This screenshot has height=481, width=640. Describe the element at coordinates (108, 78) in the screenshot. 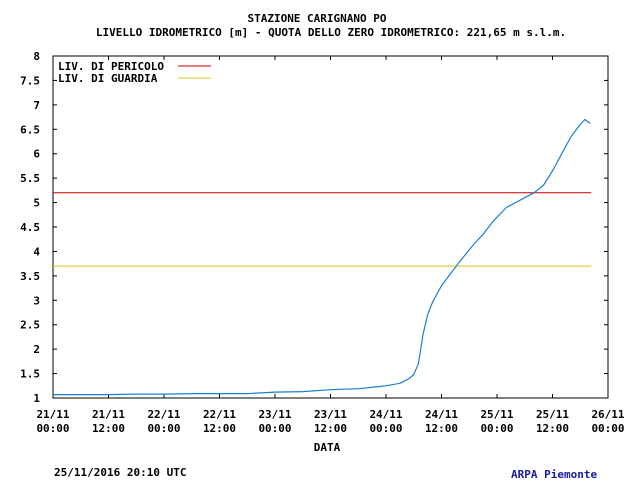

I see `legend-label-1: LIV. DI GUARDIA` at that location.